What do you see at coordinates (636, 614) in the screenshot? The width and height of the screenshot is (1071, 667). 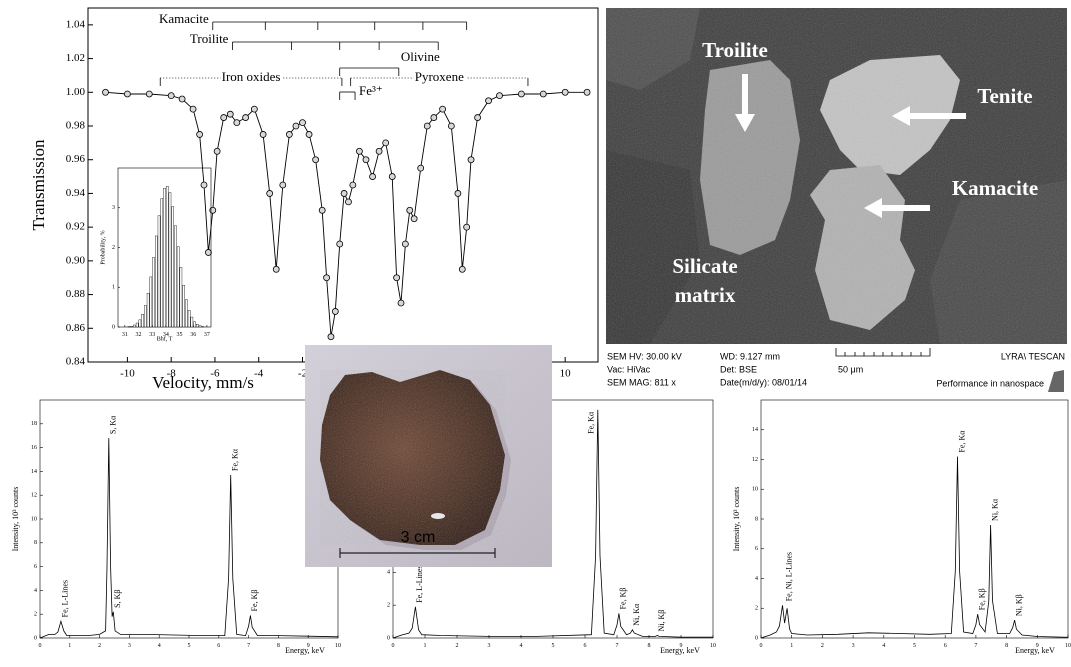 I see `peak-label: Ni, Kα` at bounding box center [636, 614].